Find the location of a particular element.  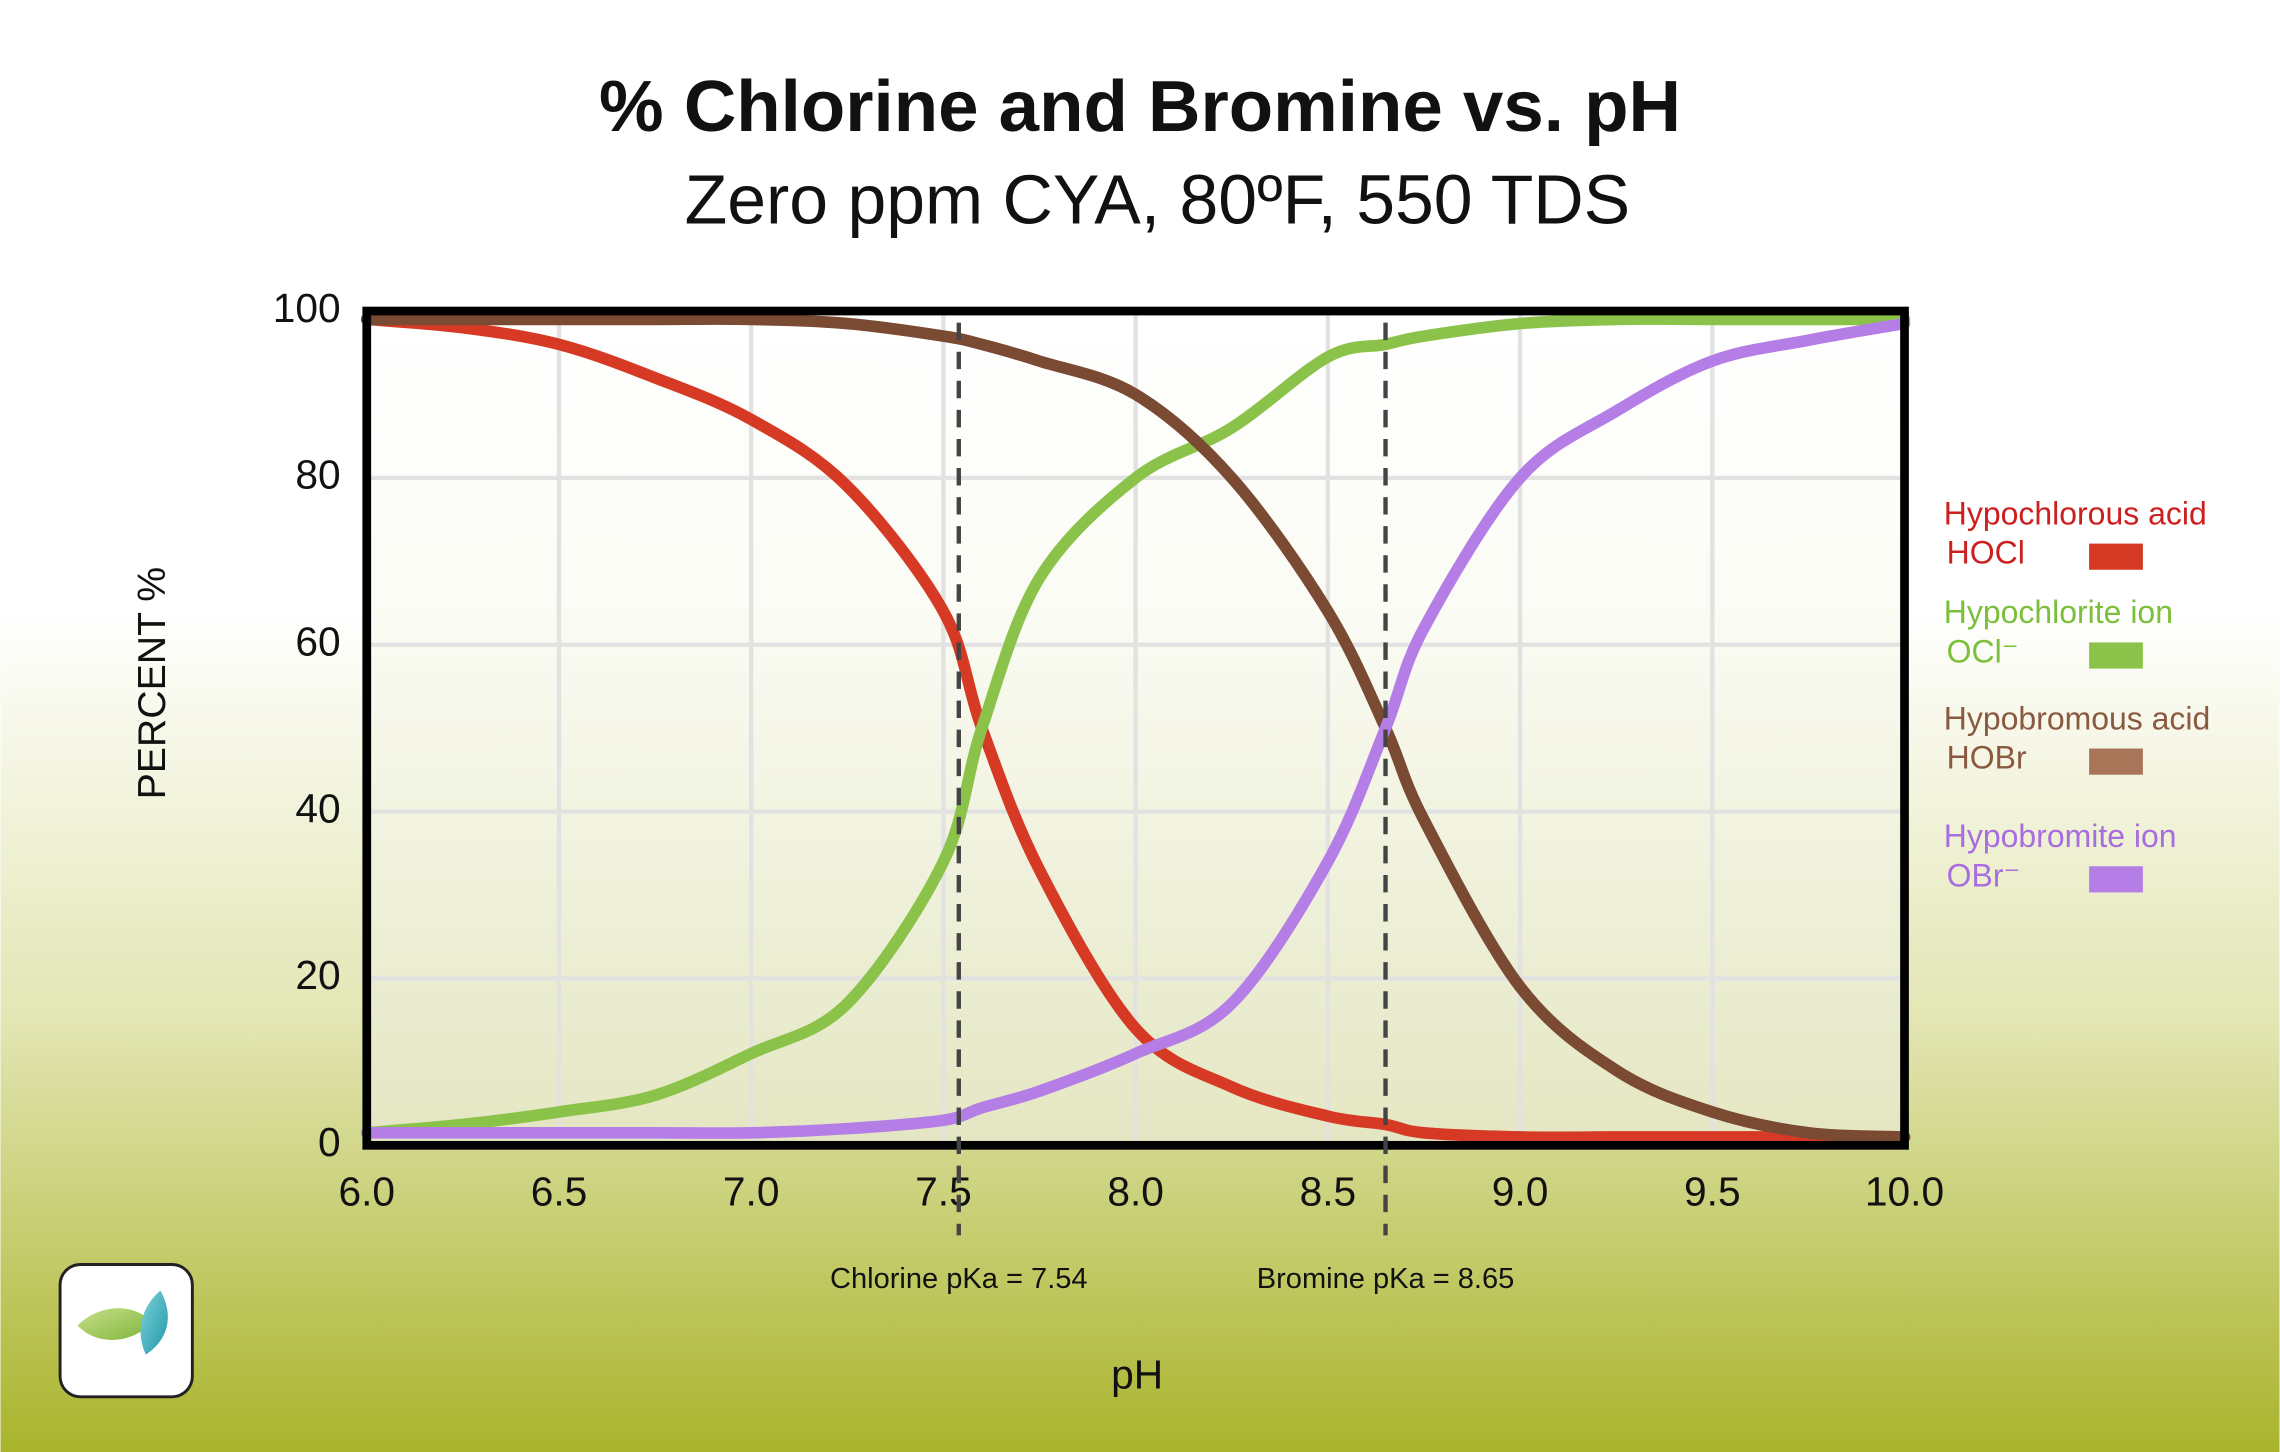

x-tick-label: 8.5 is located at coordinates (1328, 1191).